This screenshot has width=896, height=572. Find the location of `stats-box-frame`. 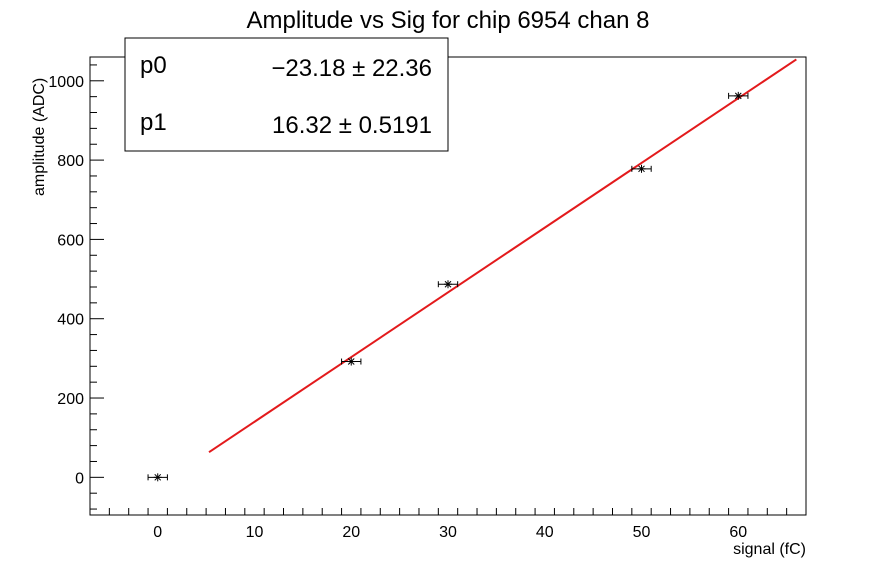

stats-box-frame is located at coordinates (286, 94).